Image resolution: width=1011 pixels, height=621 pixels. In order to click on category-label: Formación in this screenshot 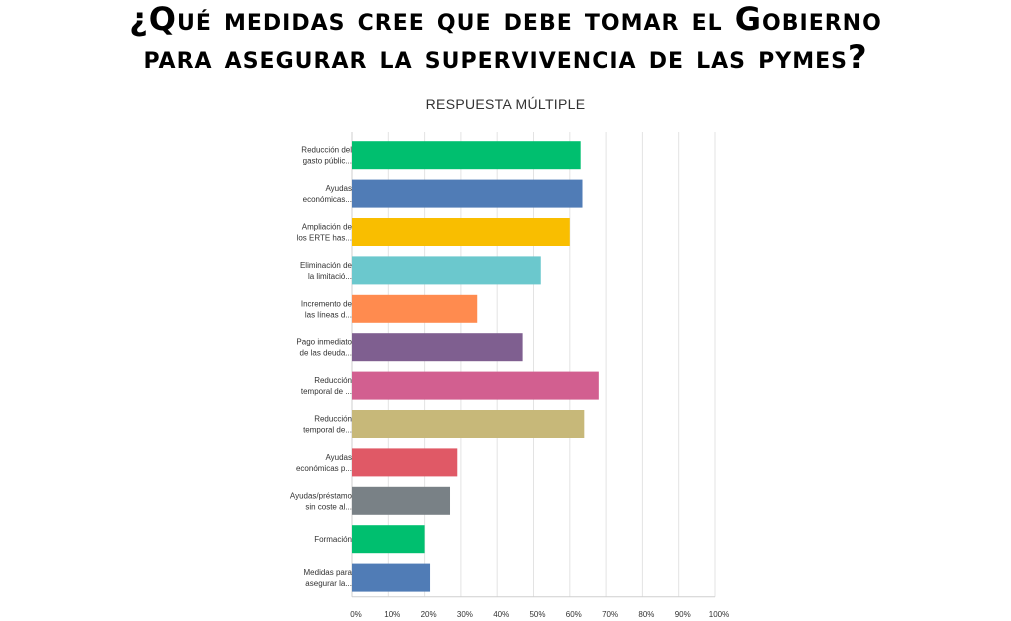, I will do `click(333, 539)`.